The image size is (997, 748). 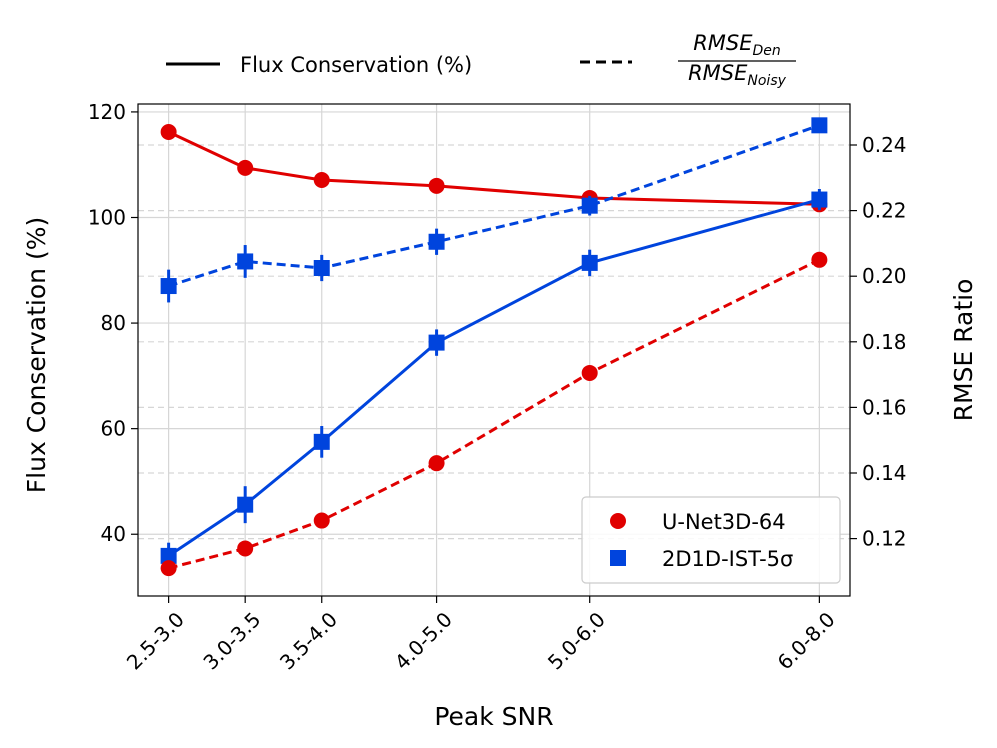 What do you see at coordinates (231, 640) in the screenshot?
I see `x-tick-label: 3.0-3.5` at bounding box center [231, 640].